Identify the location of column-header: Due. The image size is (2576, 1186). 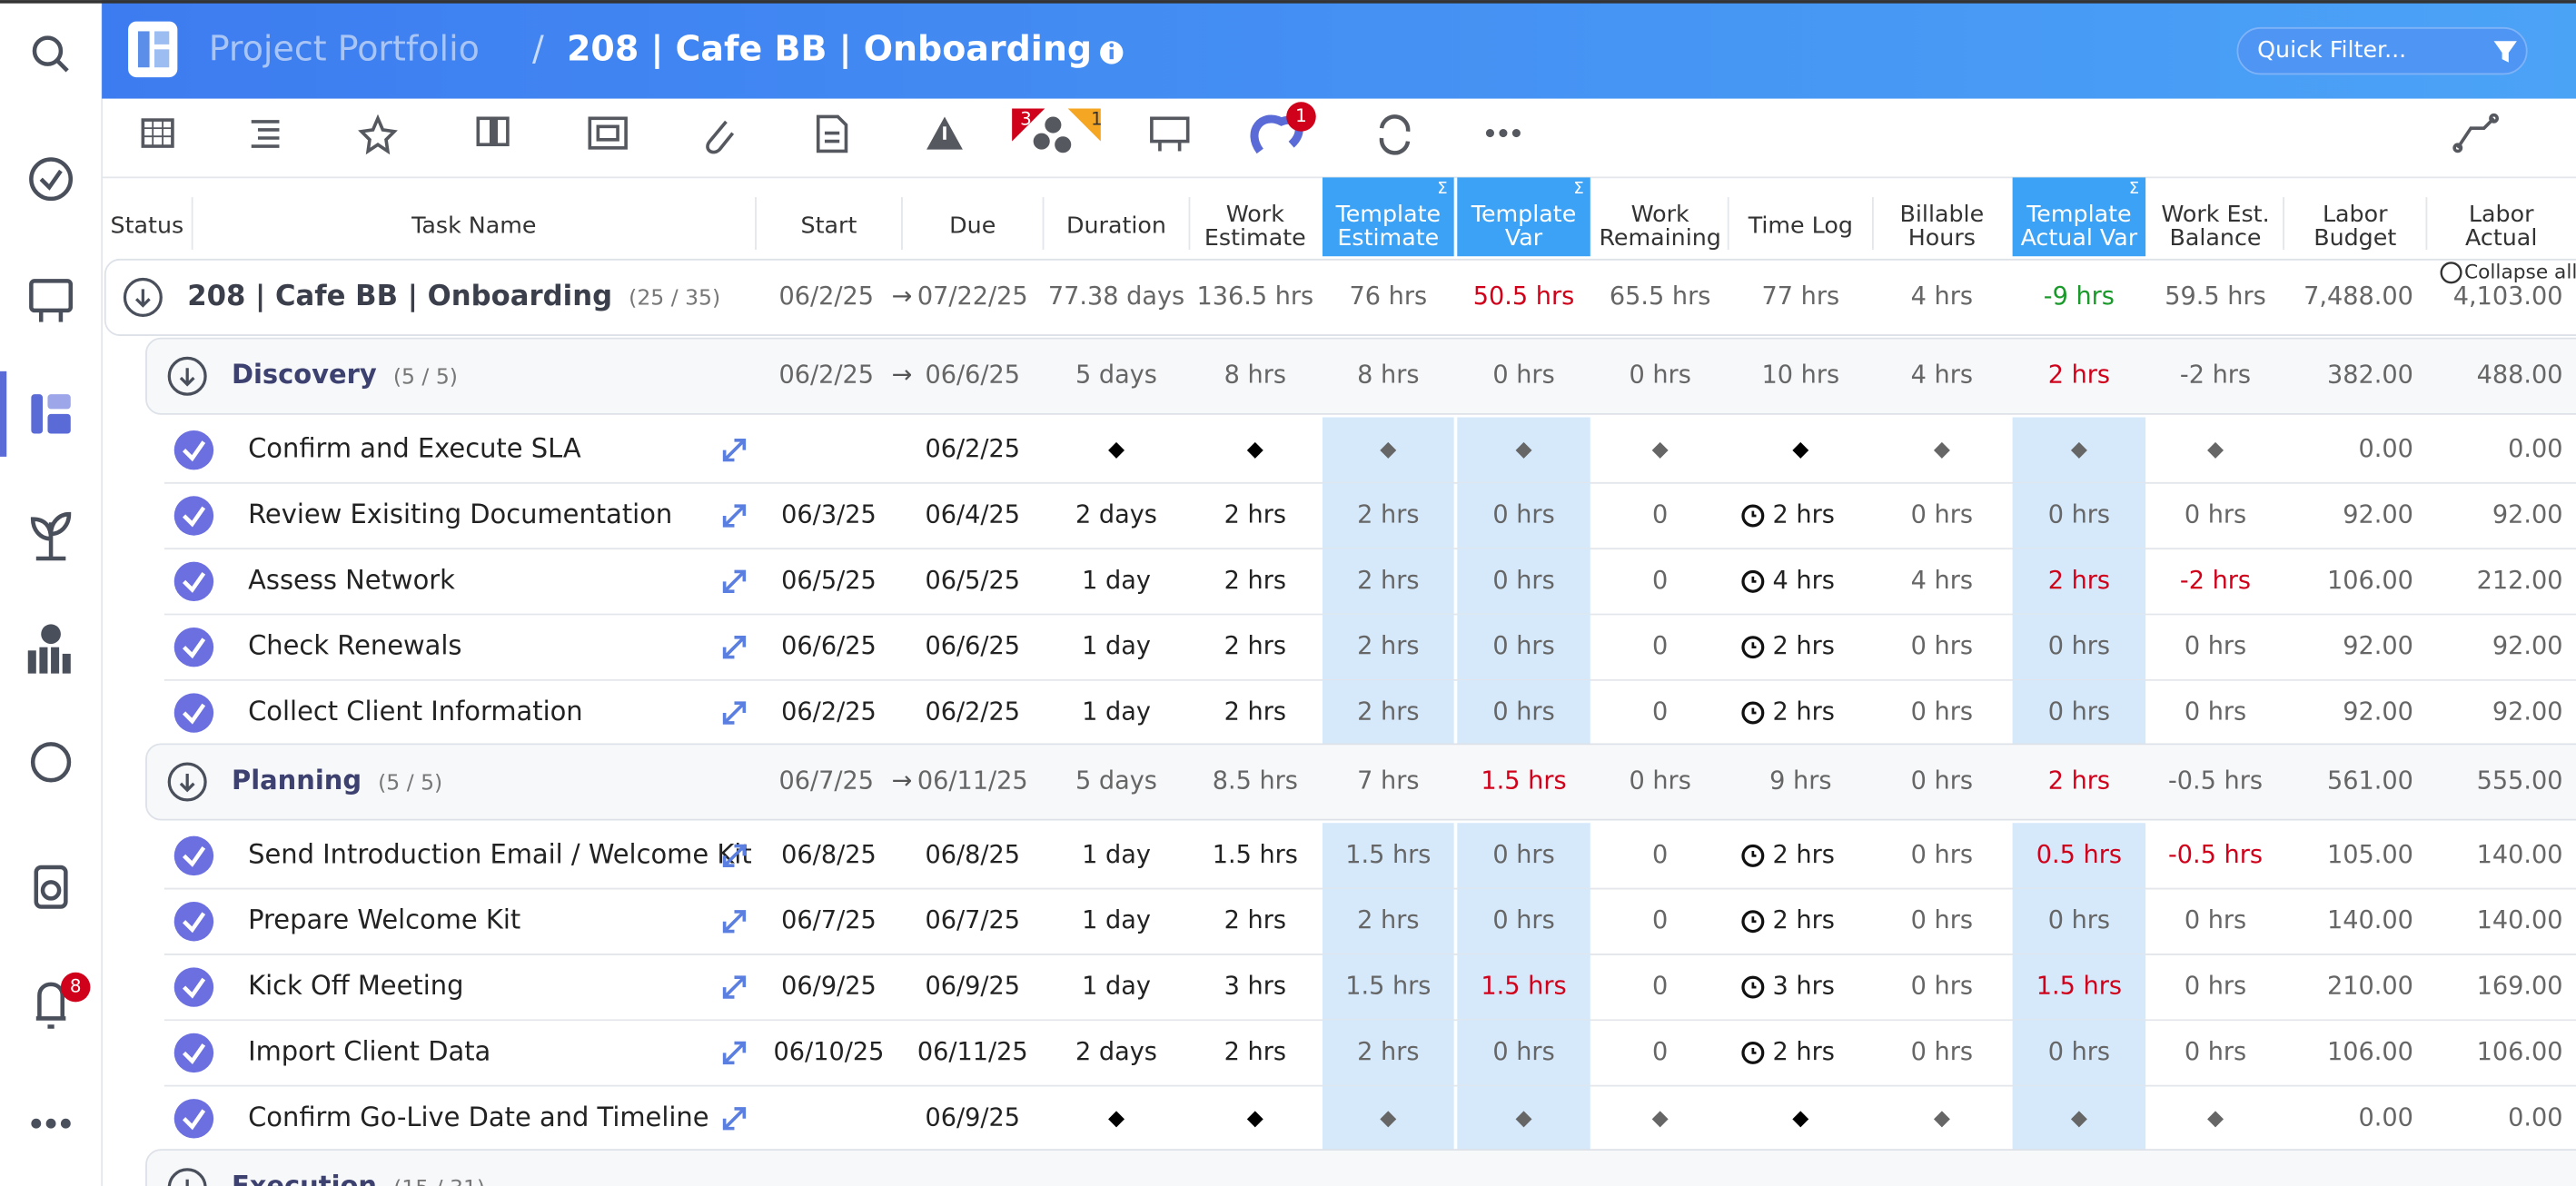
(972, 225).